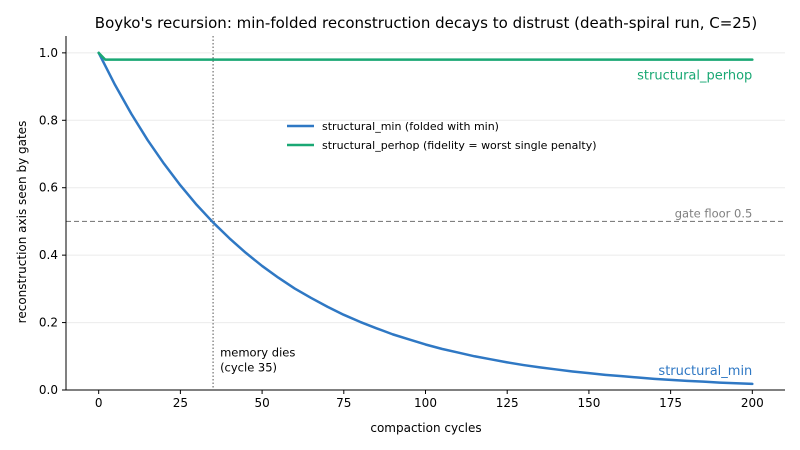 The width and height of the screenshot is (800, 450). I want to click on x-tick-label: 125, so click(507, 403).